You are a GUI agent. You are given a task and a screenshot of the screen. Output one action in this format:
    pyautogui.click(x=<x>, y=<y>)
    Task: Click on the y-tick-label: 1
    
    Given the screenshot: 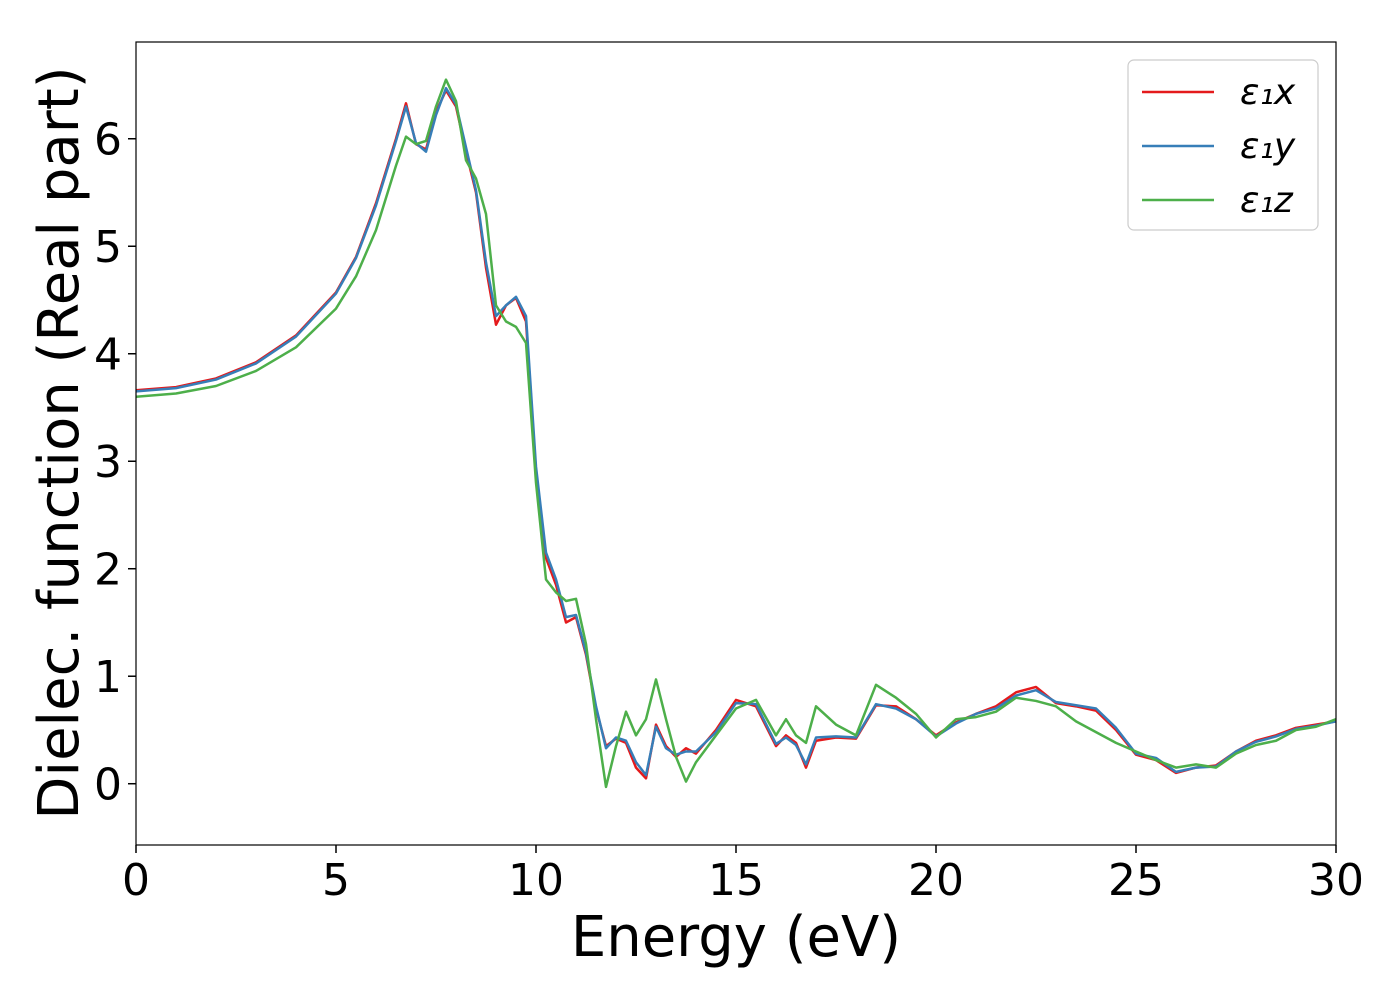 What is the action you would take?
    pyautogui.click(x=108, y=677)
    